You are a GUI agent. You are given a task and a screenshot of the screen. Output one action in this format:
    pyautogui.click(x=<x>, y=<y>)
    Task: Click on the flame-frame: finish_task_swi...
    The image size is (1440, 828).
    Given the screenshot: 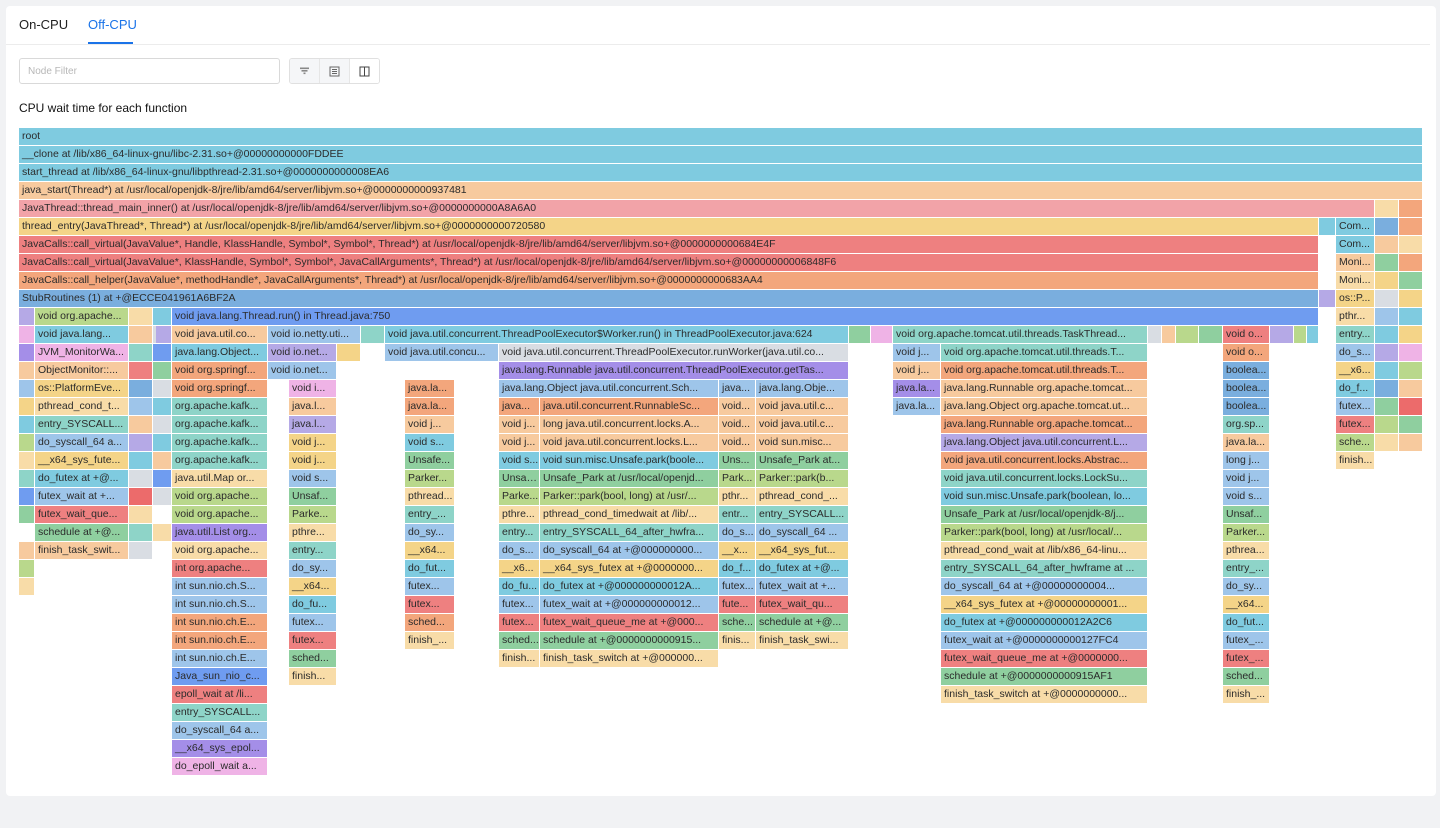 What is the action you would take?
    pyautogui.click(x=802, y=640)
    